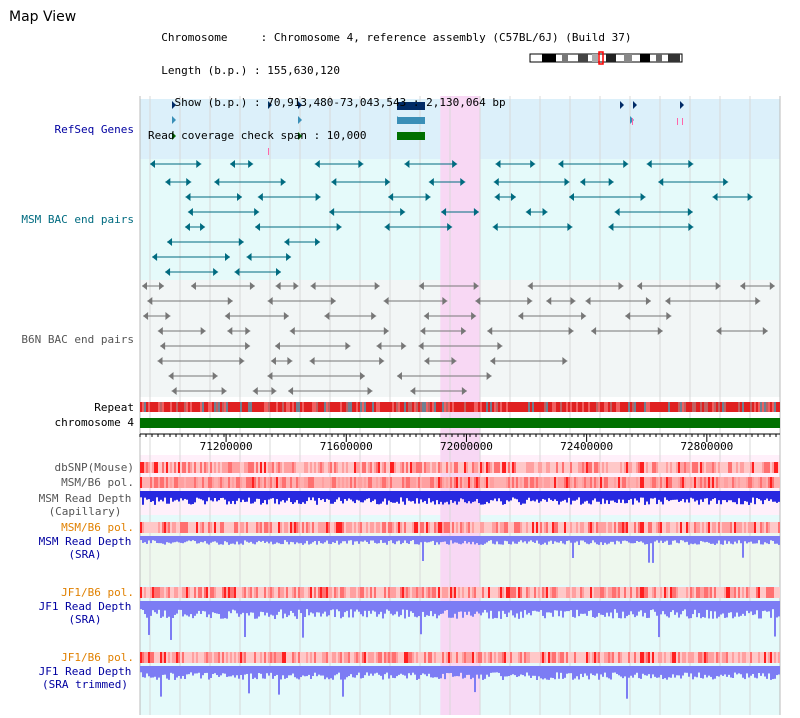 Image resolution: width=800 pixels, height=718 pixels. I want to click on jf1-b6-pol-label: JF1/B6 pol., so click(97, 592).